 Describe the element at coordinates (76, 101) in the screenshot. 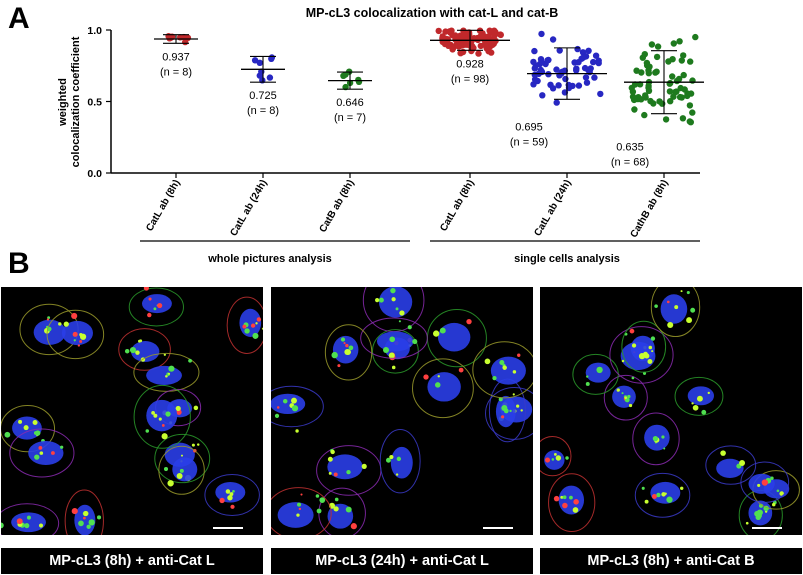

I see `y-axis-label-line2: colocalization coefficient` at that location.